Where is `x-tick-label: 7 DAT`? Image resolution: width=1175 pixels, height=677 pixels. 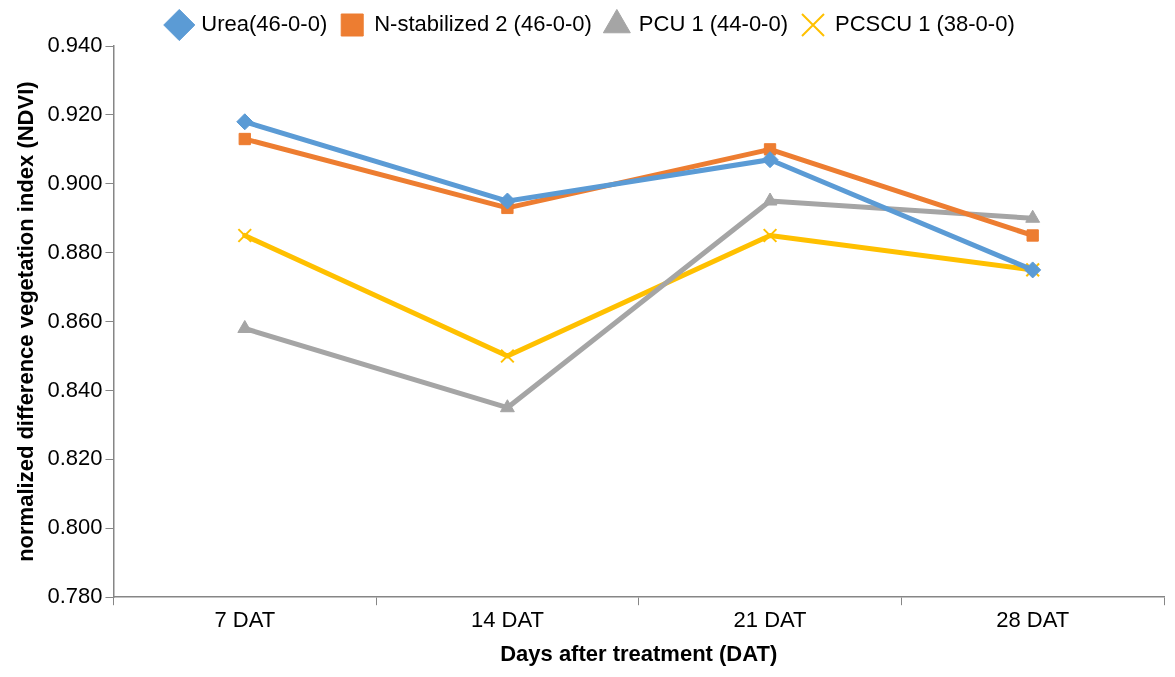
x-tick-label: 7 DAT is located at coordinates (245, 620).